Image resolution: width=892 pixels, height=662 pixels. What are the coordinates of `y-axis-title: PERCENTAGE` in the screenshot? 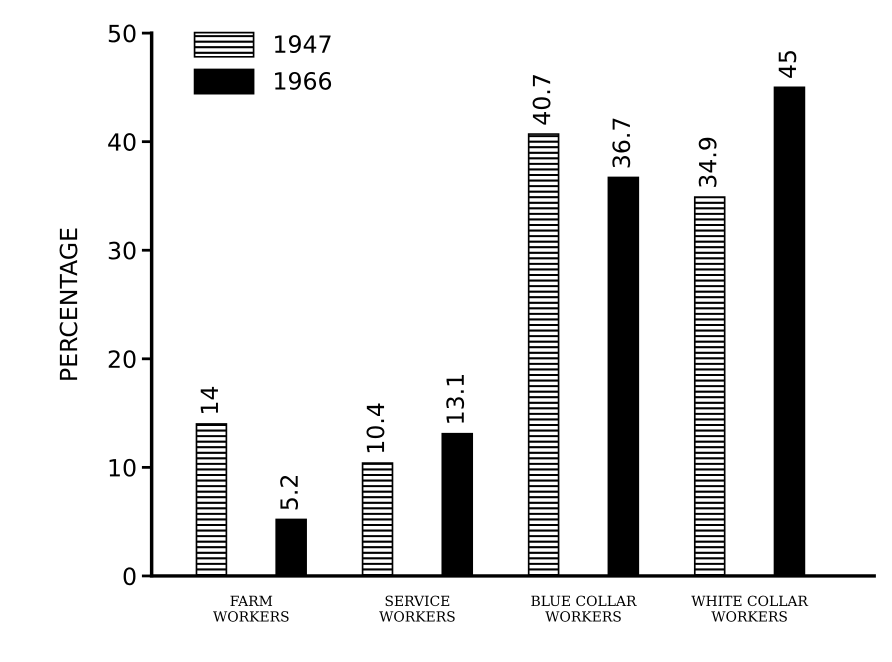 It's located at (69, 304).